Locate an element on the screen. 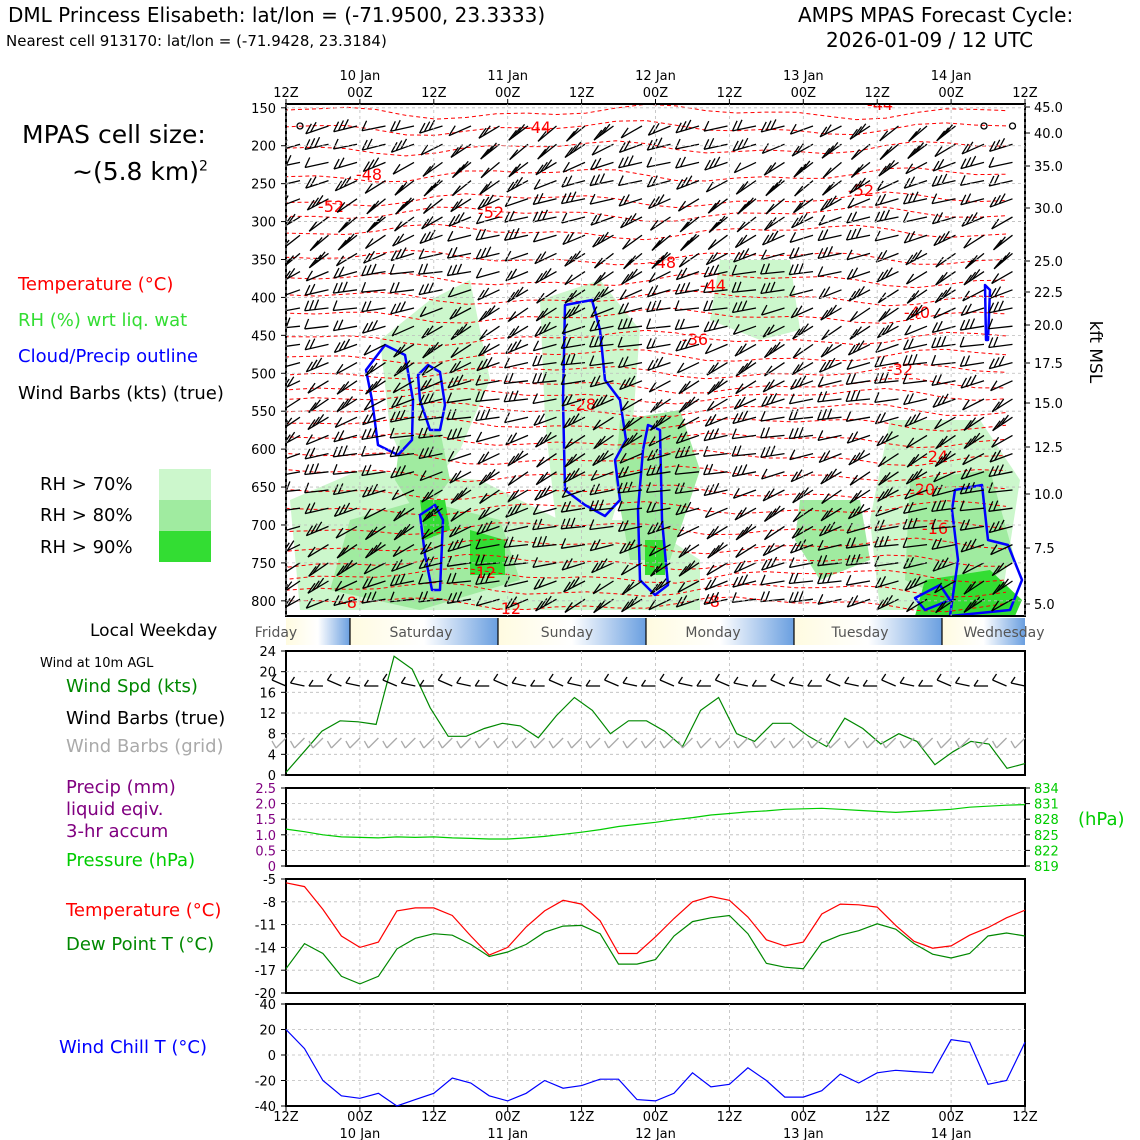 The image size is (1140, 1140). weekday-wednesday: Wednesday is located at coordinates (1003, 633).